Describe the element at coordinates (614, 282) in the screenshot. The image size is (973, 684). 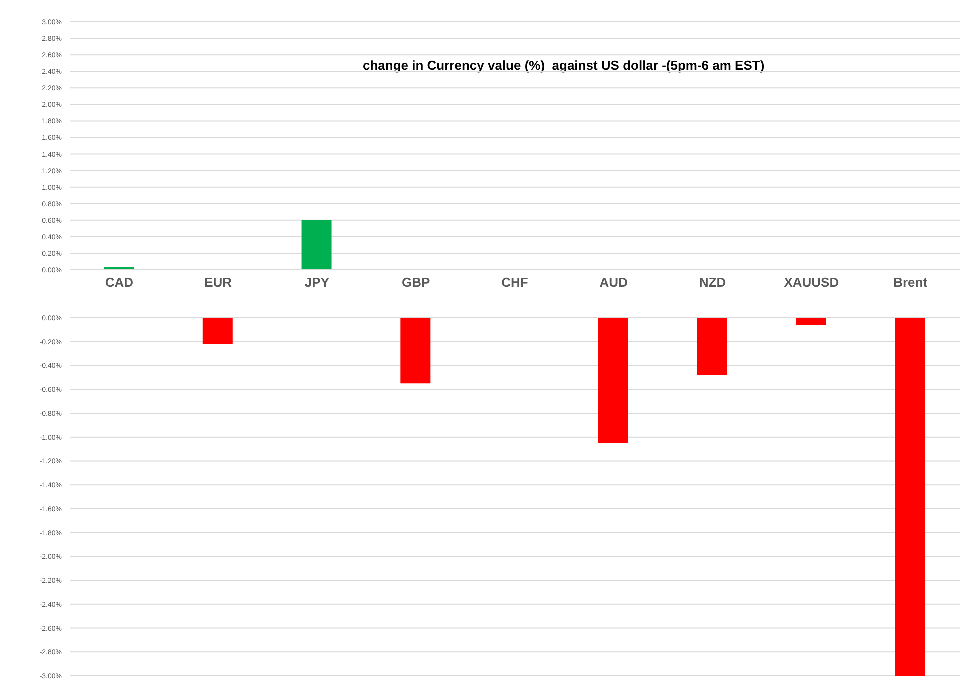
I see `x-tick-label: AUD` at that location.